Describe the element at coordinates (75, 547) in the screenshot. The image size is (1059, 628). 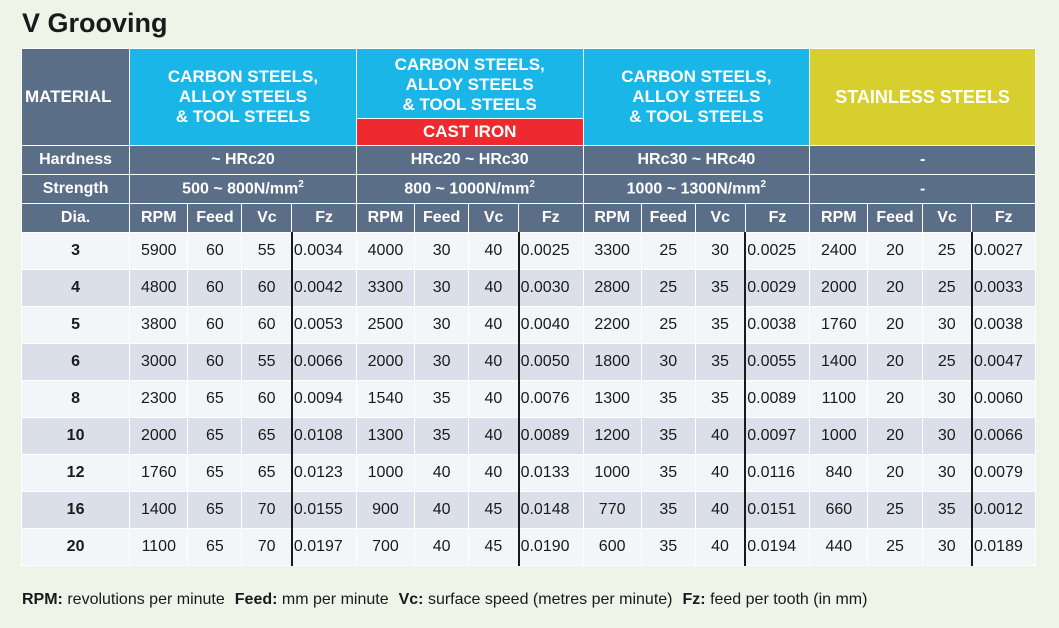
I see `dia-cell: 20` at that location.